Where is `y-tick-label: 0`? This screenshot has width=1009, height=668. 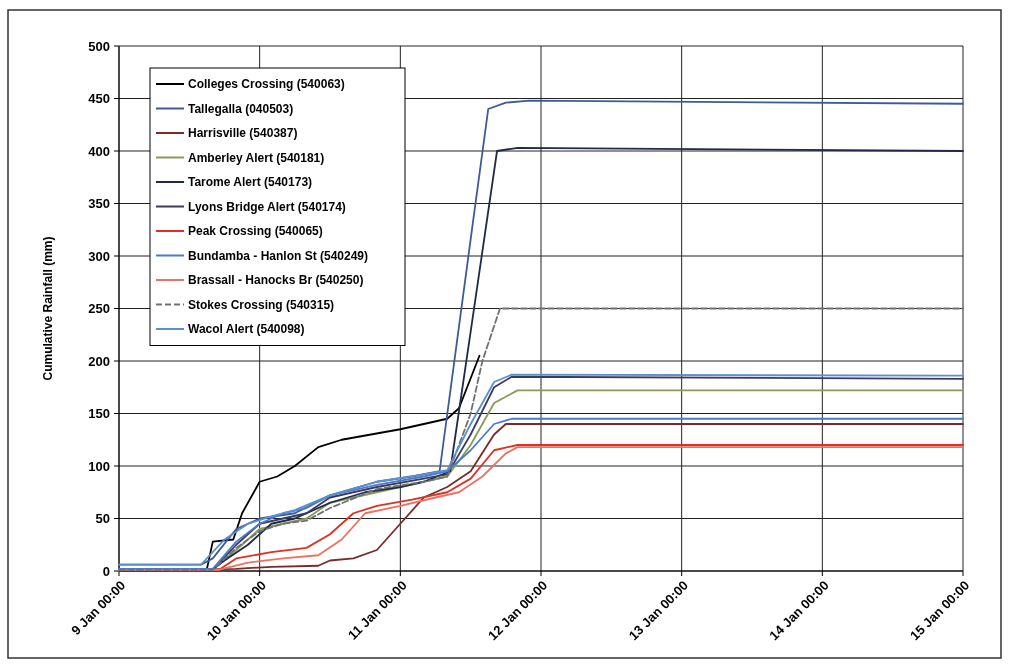 y-tick-label: 0 is located at coordinates (106, 571).